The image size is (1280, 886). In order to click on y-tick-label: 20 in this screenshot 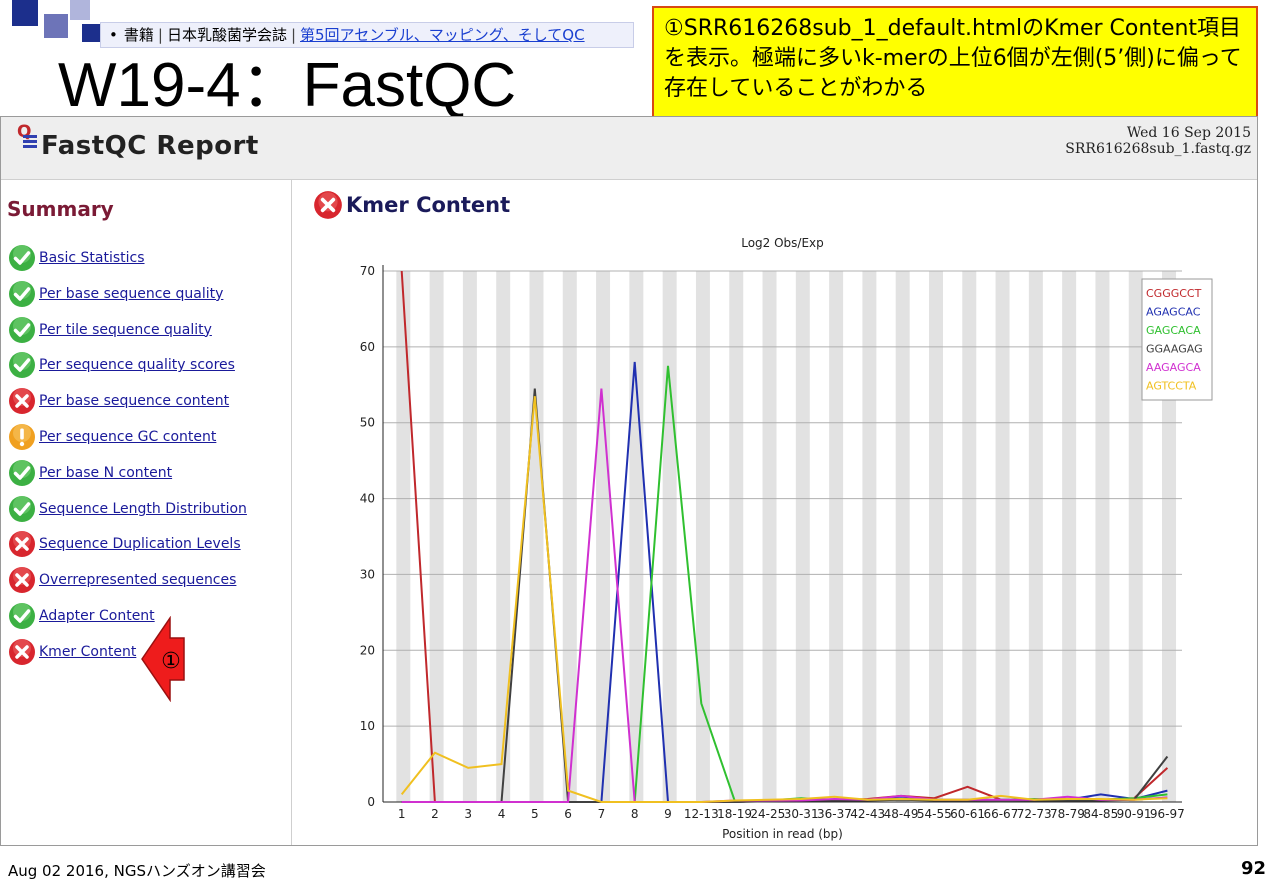, I will do `click(367, 650)`.